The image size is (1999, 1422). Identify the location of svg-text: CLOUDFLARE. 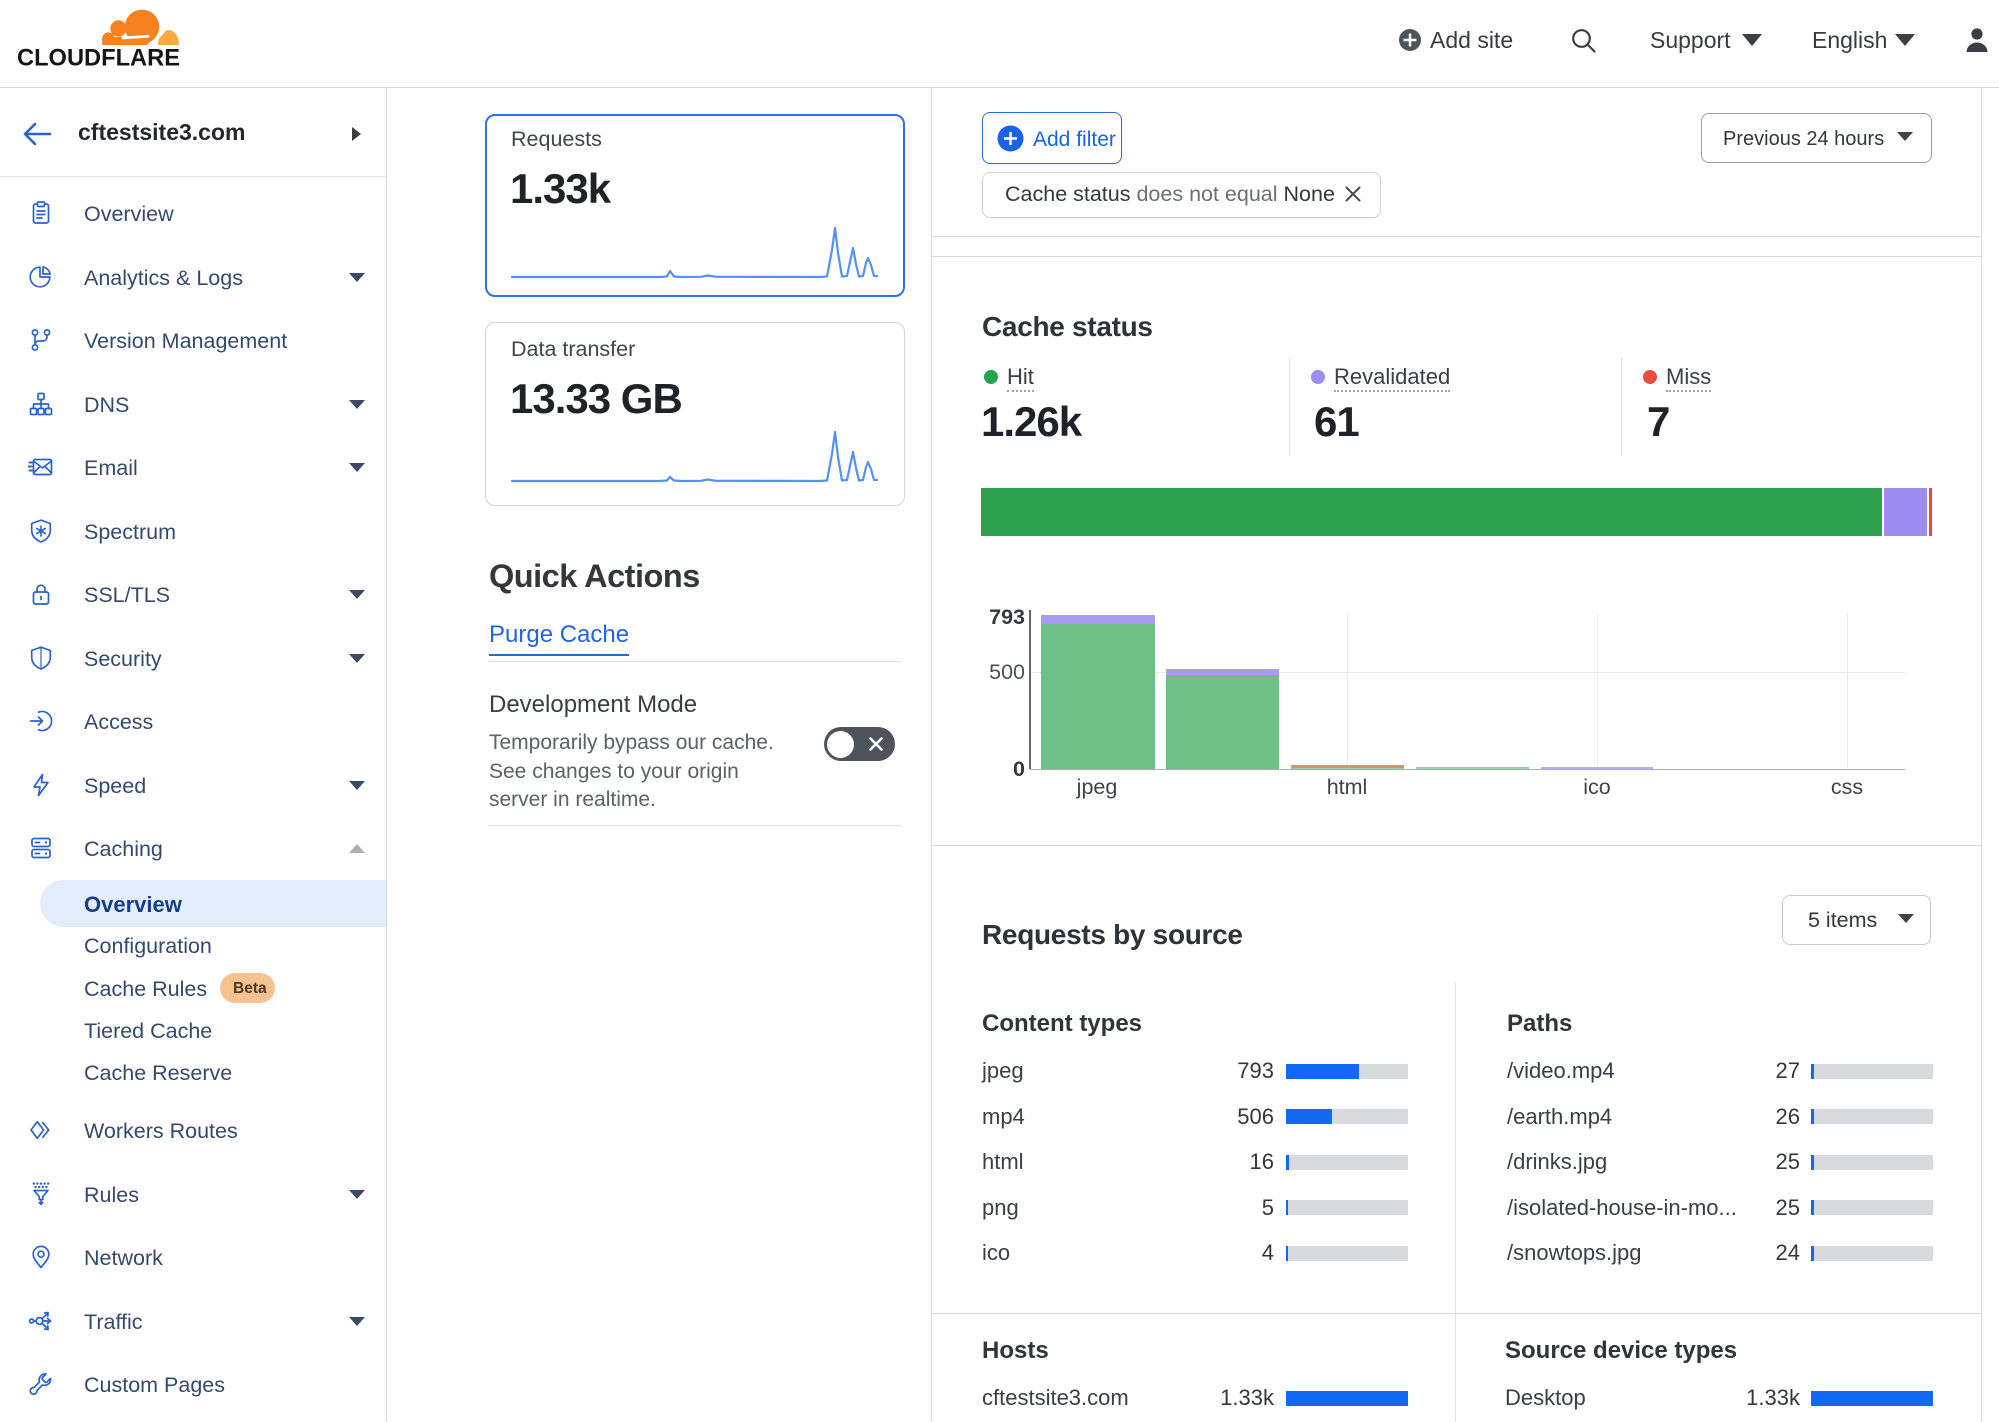
(98, 57).